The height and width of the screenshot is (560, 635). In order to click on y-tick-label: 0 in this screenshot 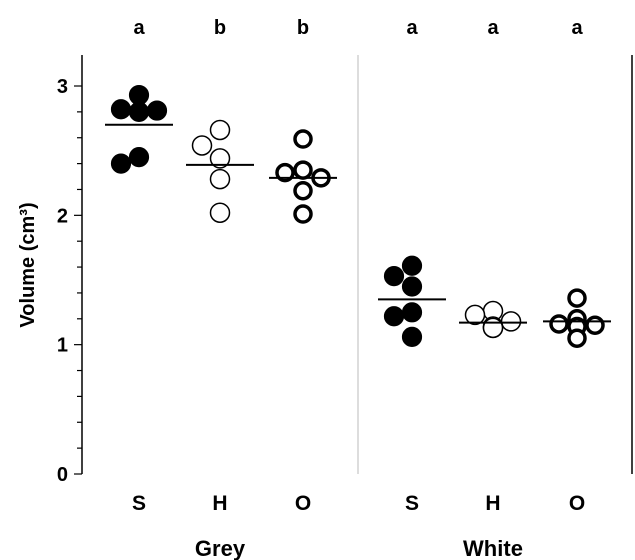, I will do `click(62, 475)`.